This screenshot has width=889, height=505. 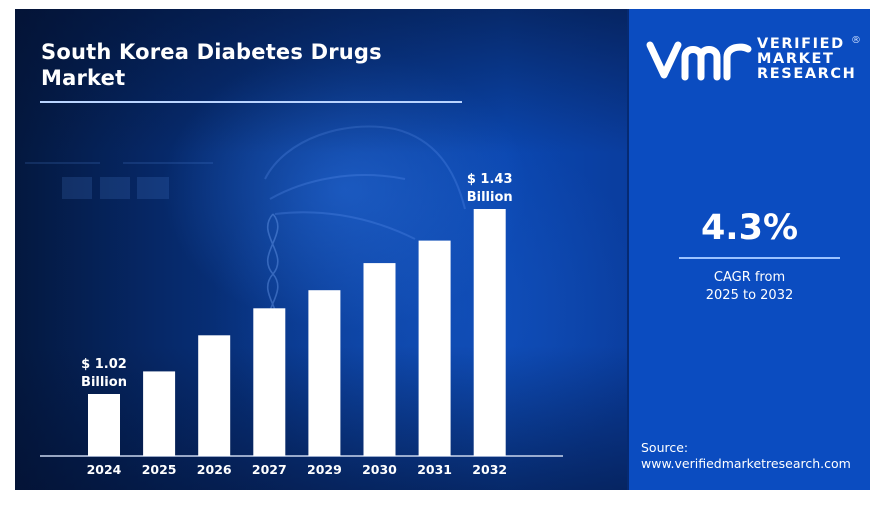 What do you see at coordinates (749, 277) in the screenshot?
I see `cagr-caption-line-1: CAGR from` at bounding box center [749, 277].